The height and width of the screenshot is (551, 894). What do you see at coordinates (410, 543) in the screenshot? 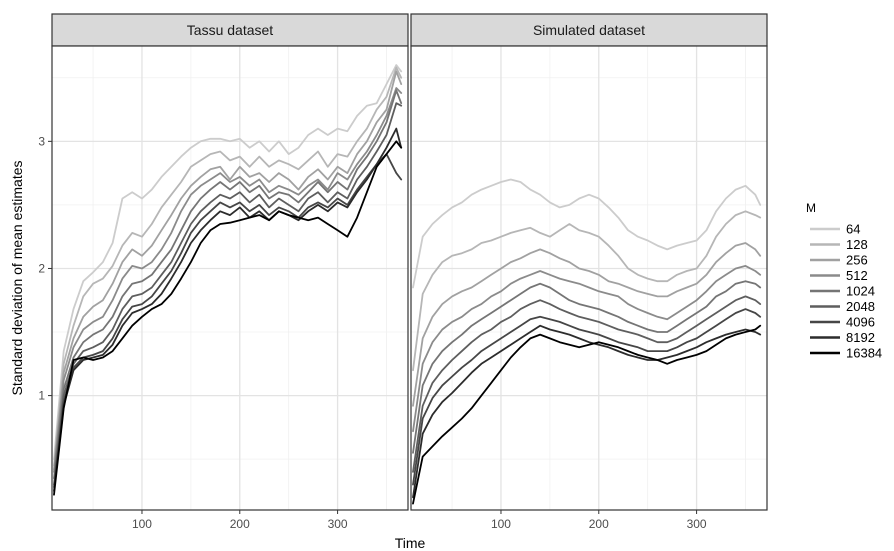
I see `x-axis-title: Time` at bounding box center [410, 543].